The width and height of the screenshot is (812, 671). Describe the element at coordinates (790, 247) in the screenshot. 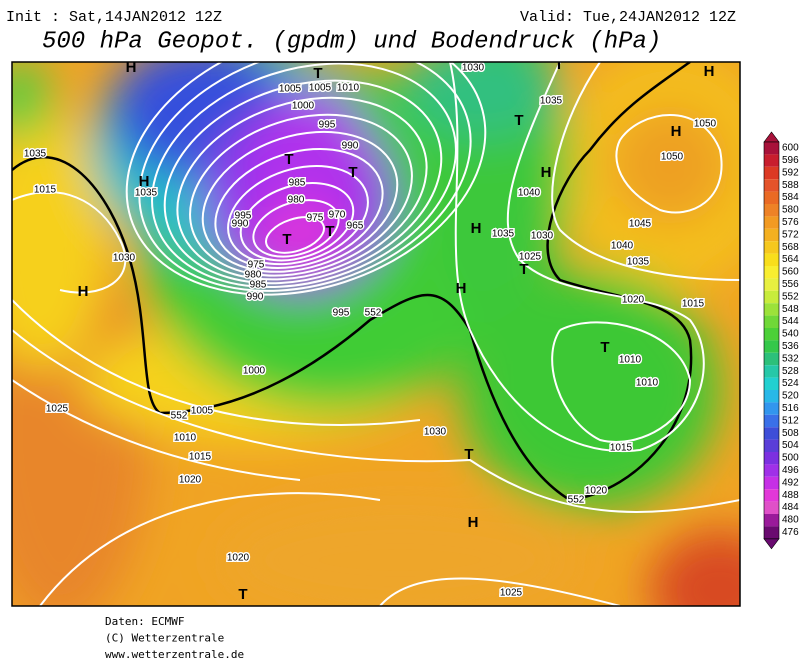

I see `colorbar-label: 568` at that location.